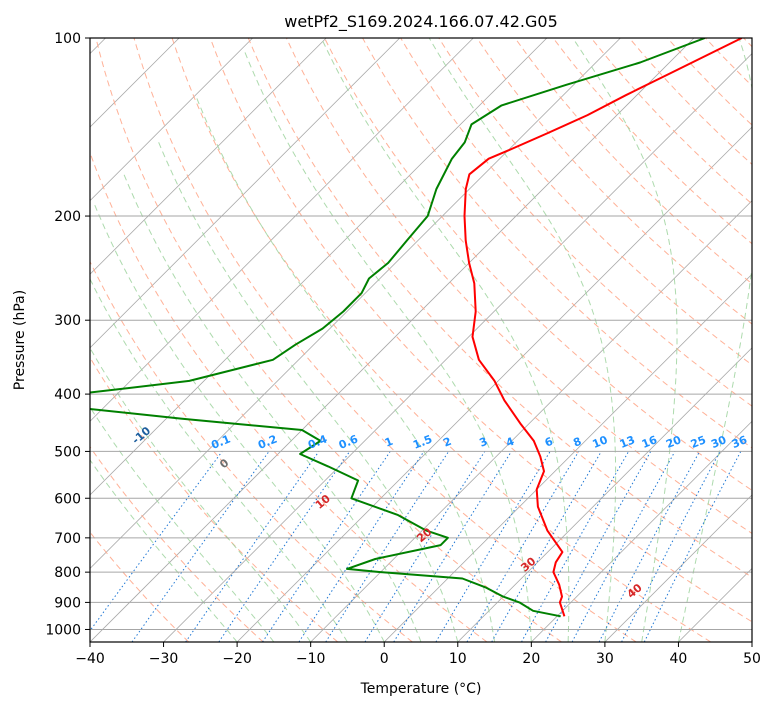 This screenshot has width=775, height=712. I want to click on y-tick-label: 1000, so click(63, 630).